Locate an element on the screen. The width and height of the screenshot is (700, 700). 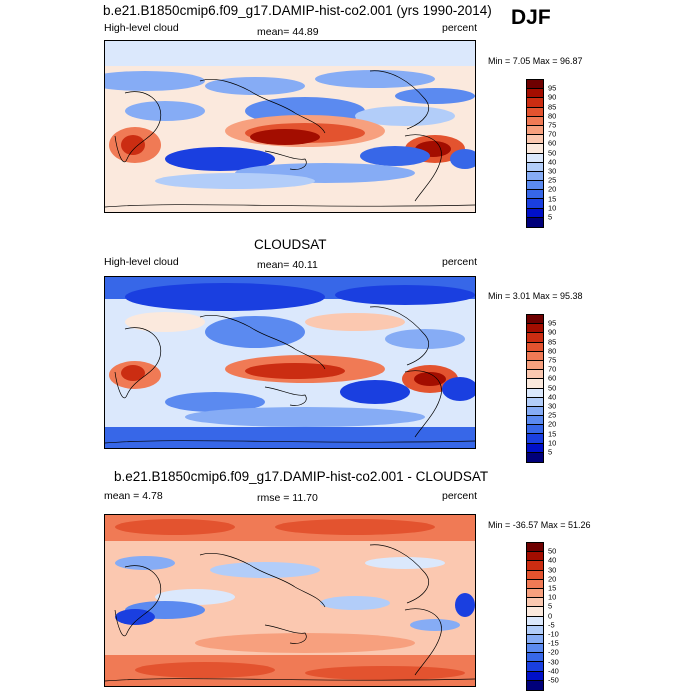
colorbar-tick-label: -10 is located at coordinates (553, 634).